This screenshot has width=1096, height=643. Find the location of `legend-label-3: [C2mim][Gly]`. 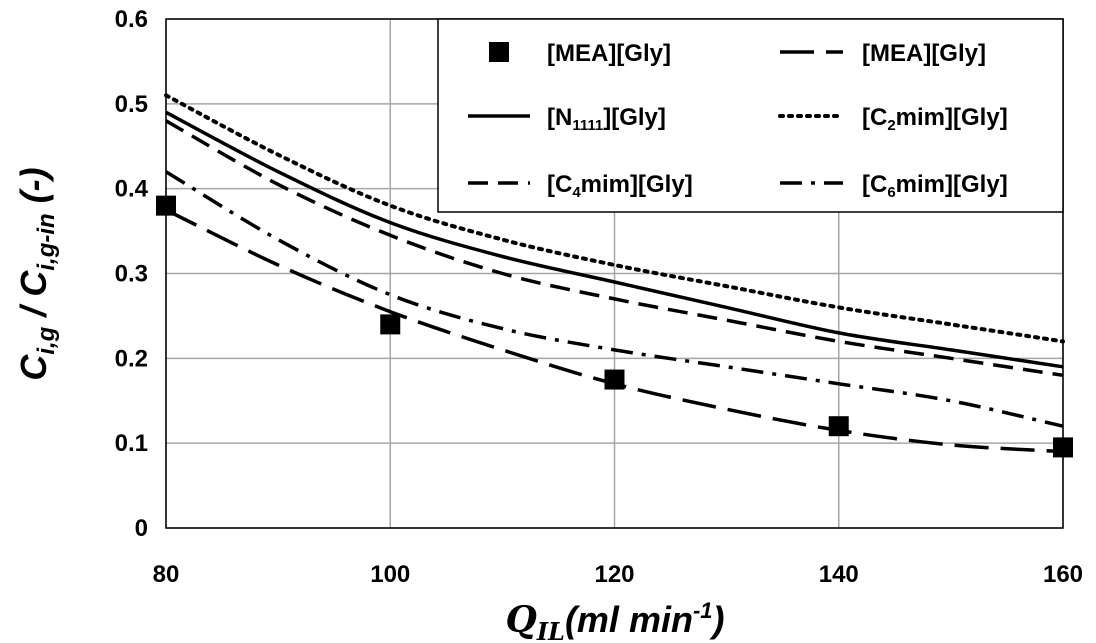

legend-label-3: [C2mim][Gly] is located at coordinates (935, 119).